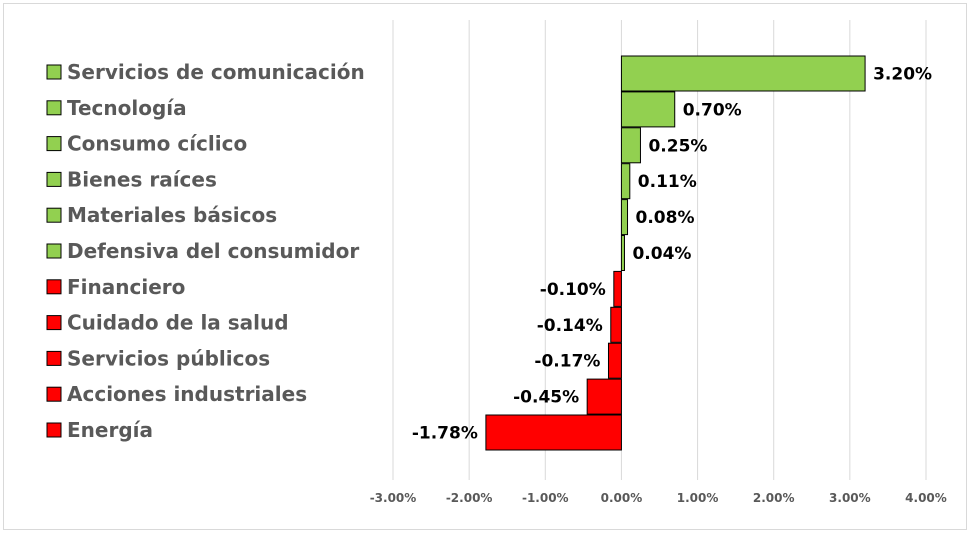  What do you see at coordinates (573, 290) in the screenshot?
I see `data-label: -0.10%` at bounding box center [573, 290].